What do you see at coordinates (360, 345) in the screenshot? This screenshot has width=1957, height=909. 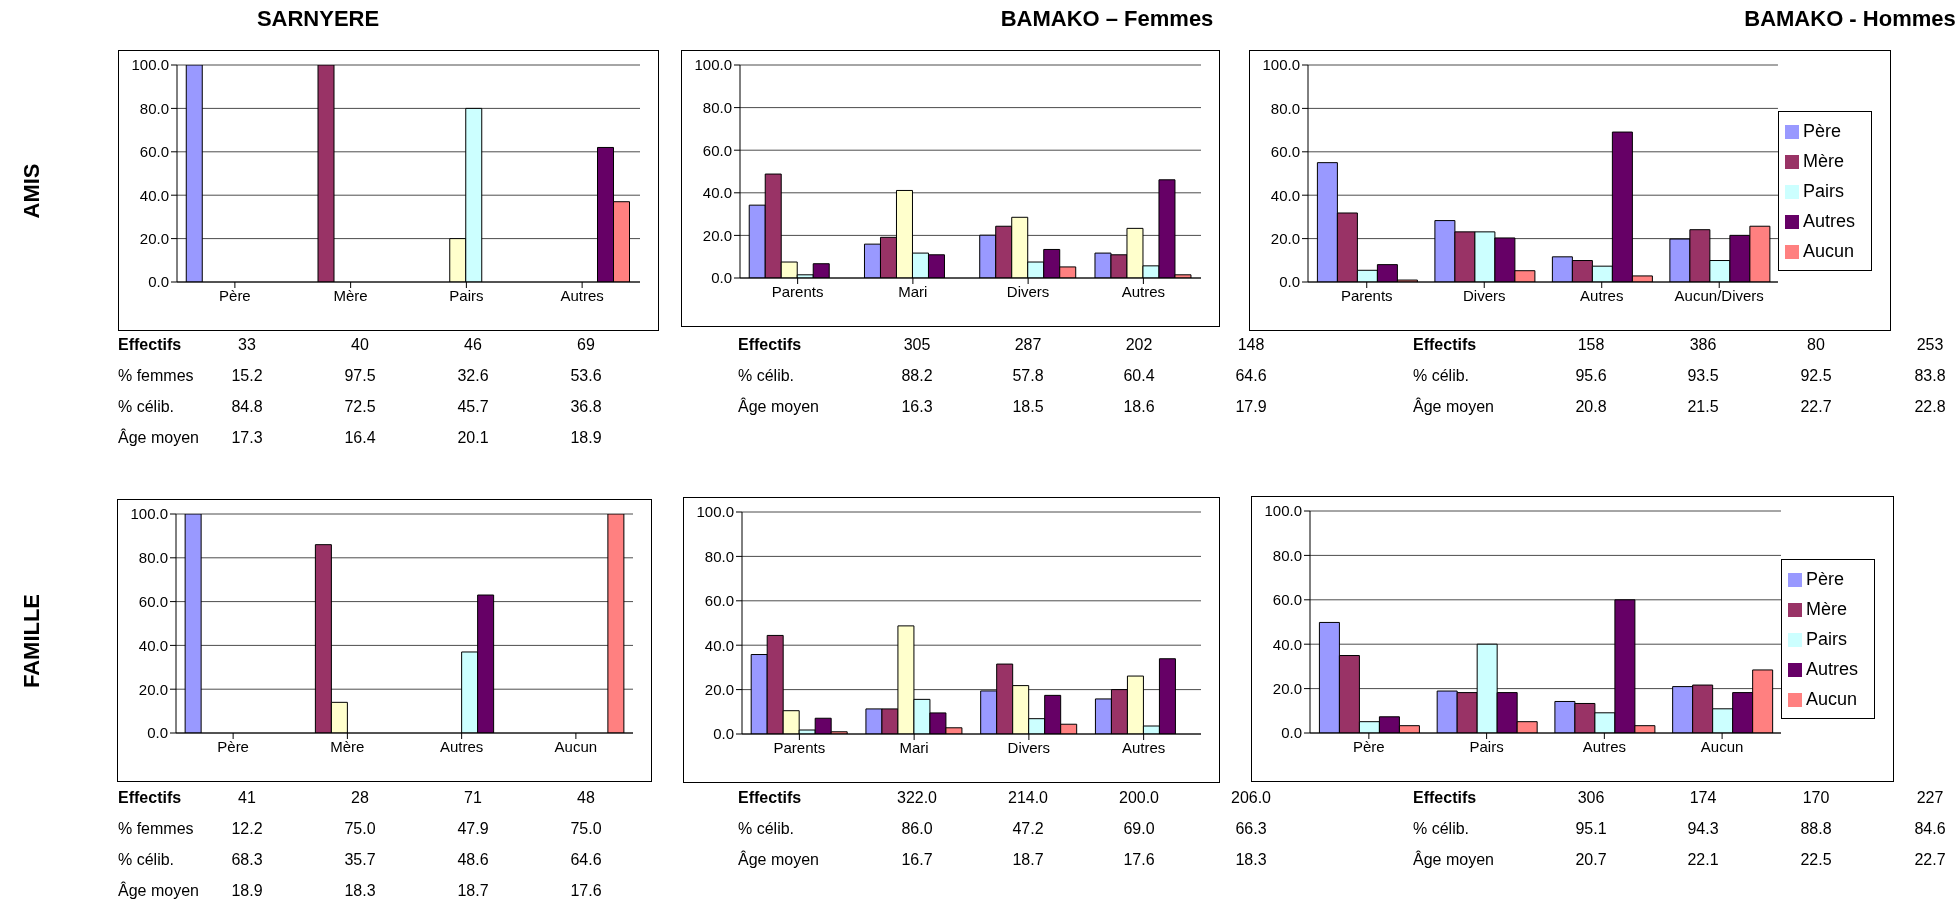 I see `text: 40` at bounding box center [360, 345].